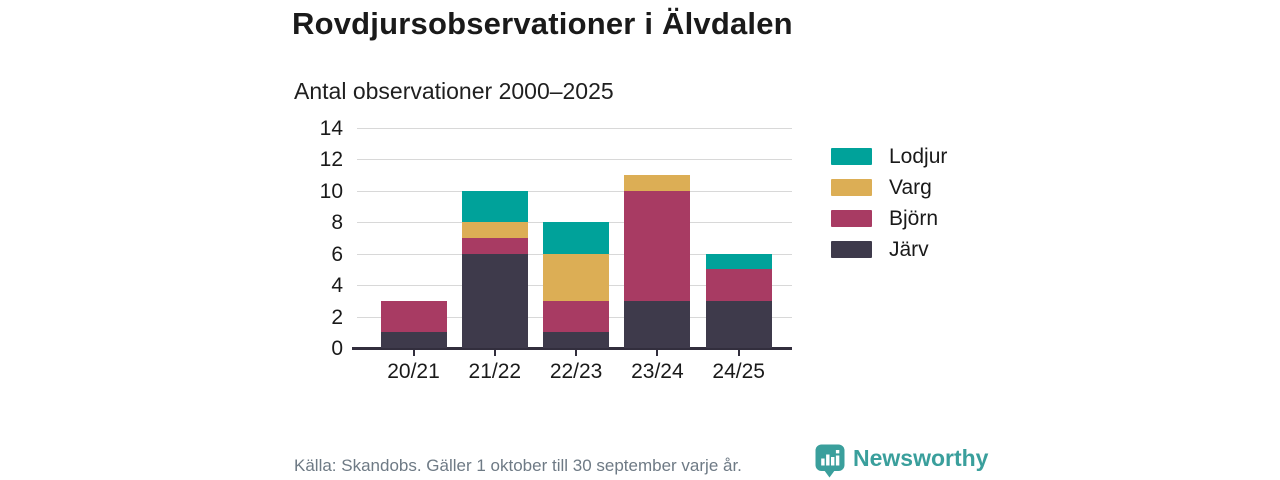  I want to click on legend-swatch-järv, so click(851, 249).